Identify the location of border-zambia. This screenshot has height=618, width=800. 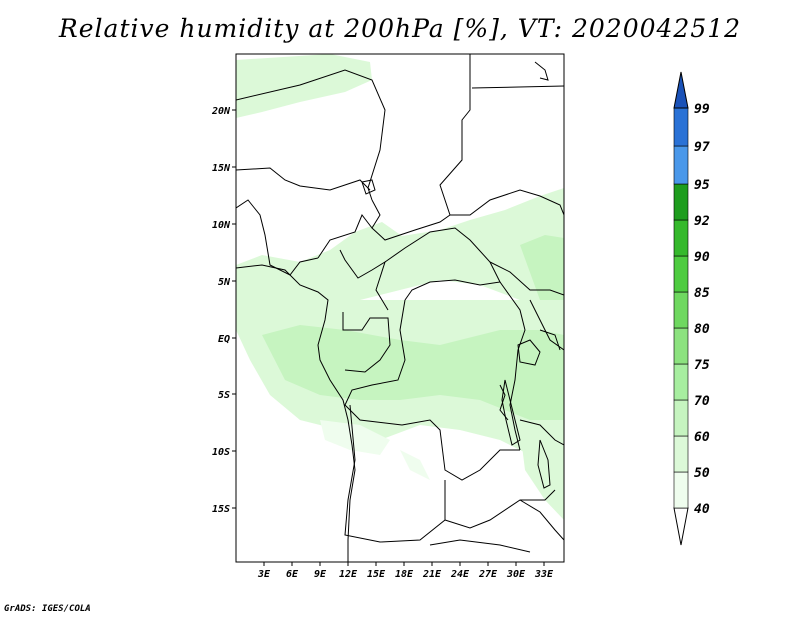
(500, 509).